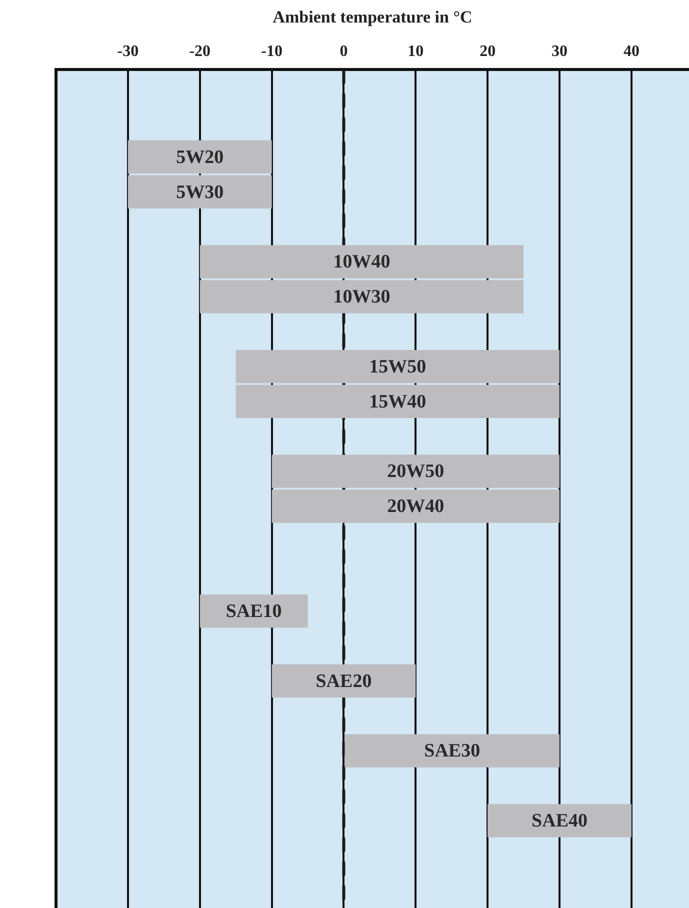  I want to click on y-tick-label: 15W50, so click(397, 367).